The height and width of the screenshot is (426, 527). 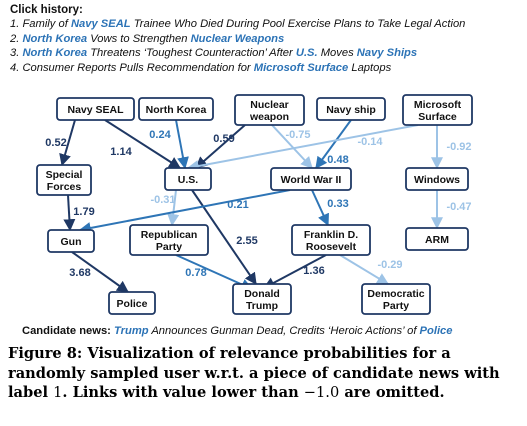 What do you see at coordinates (139, 38) in the screenshot?
I see `text-segment: Vows to Strengthen` at bounding box center [139, 38].